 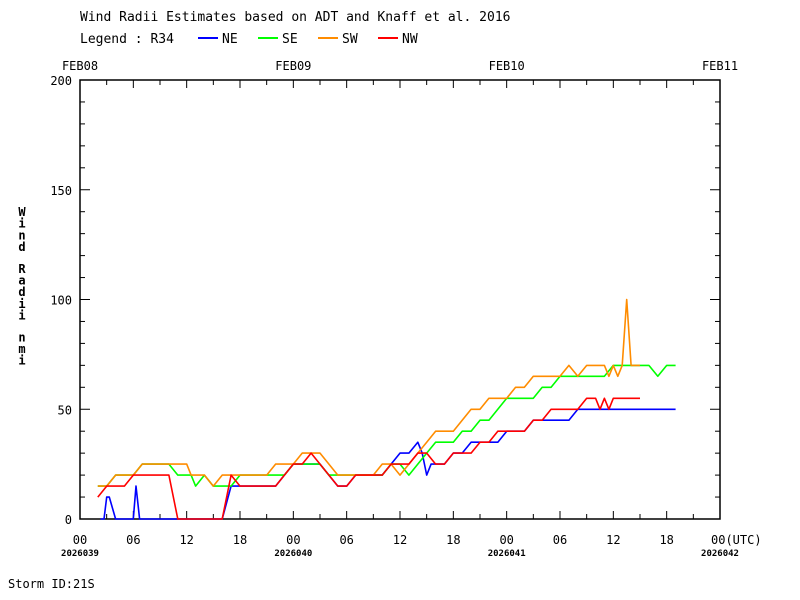 What do you see at coordinates (400, 554) in the screenshot?
I see `bottom-date-labels: 2026039 2026040 2026041 2026042` at bounding box center [400, 554].